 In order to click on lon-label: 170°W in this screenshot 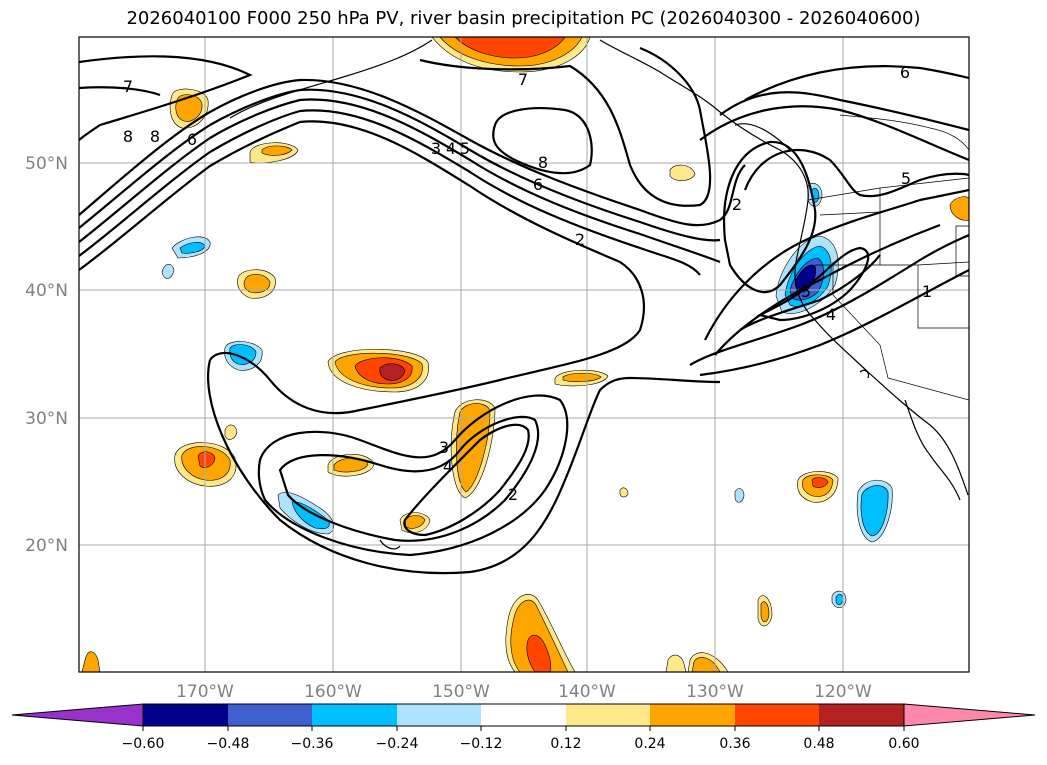, I will do `click(205, 692)`.